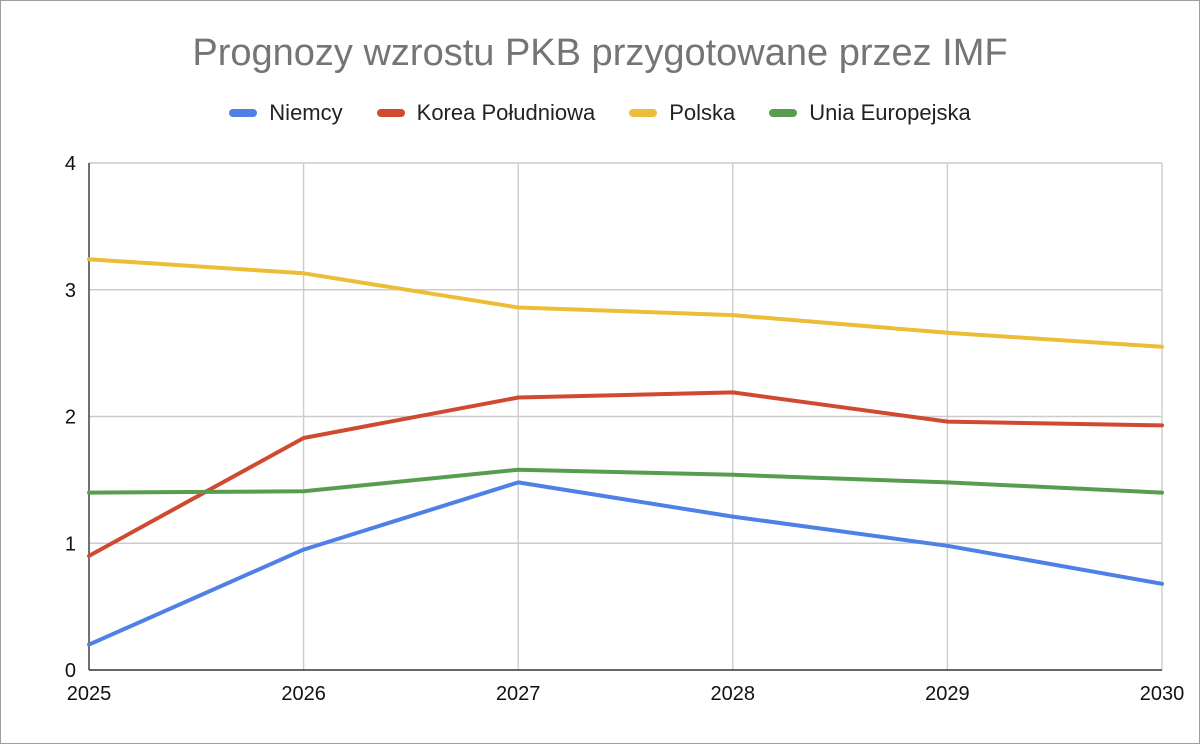  What do you see at coordinates (733, 694) in the screenshot?
I see `x-tick-label: 2028` at bounding box center [733, 694].